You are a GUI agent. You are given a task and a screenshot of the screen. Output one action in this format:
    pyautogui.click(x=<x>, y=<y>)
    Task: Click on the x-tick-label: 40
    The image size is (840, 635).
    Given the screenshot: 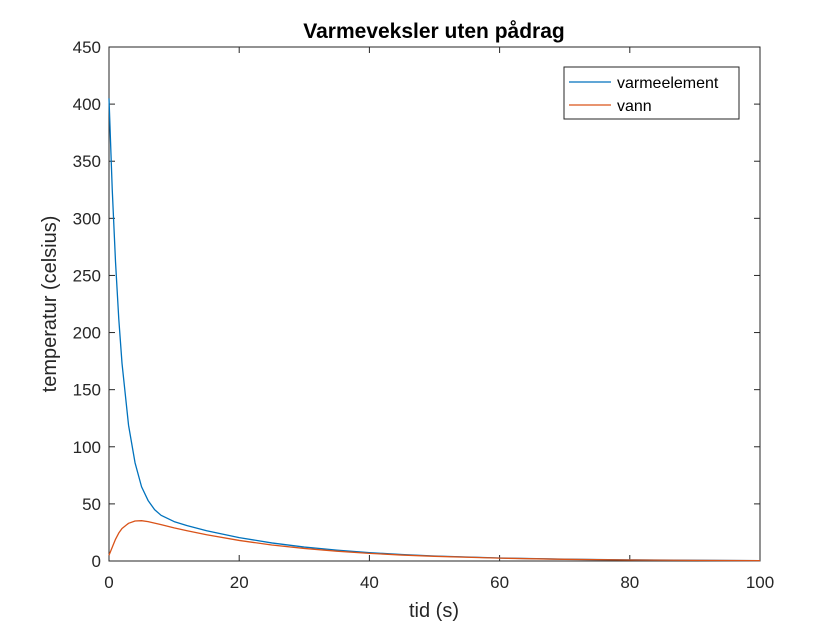 What is the action you would take?
    pyautogui.click(x=369, y=582)
    